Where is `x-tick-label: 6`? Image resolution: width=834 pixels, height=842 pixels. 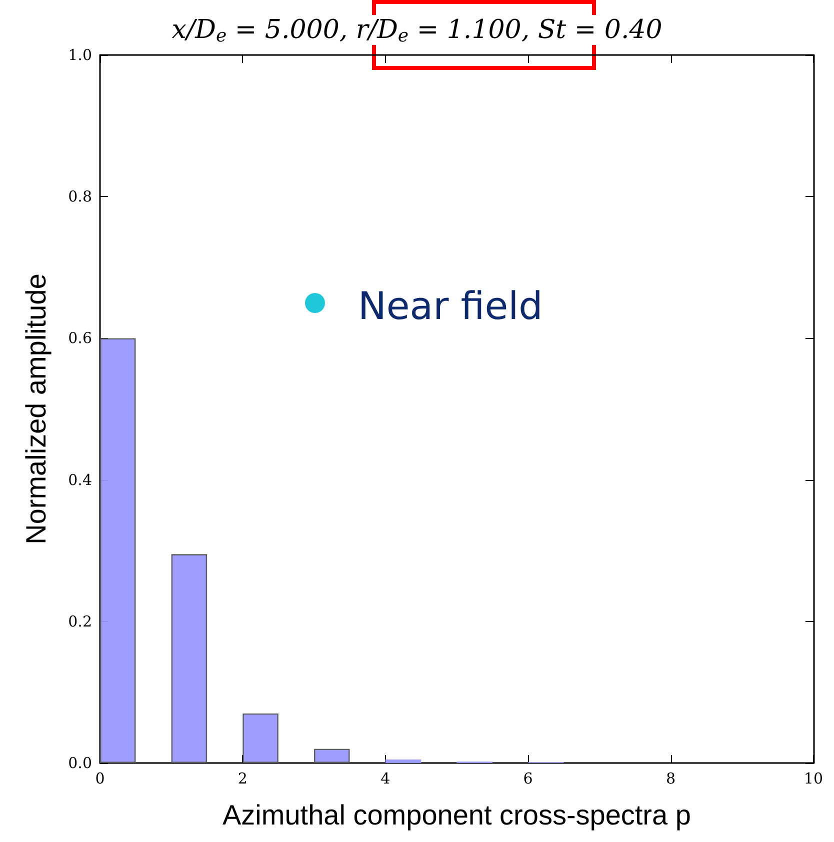 x-tick-label: 6 is located at coordinates (528, 779).